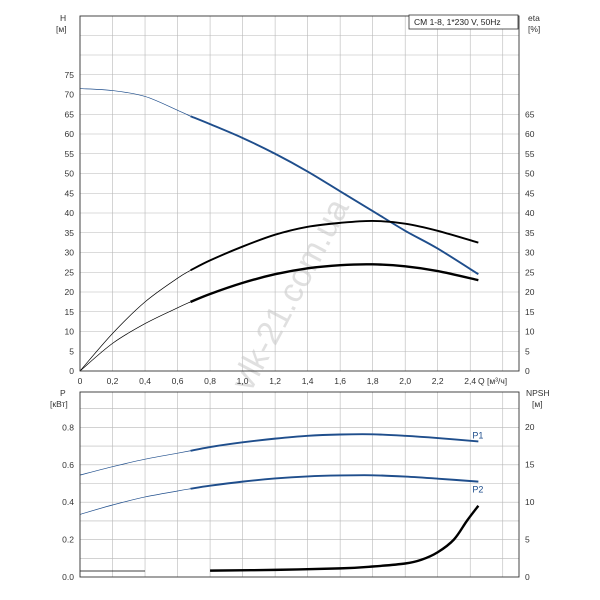 This screenshot has height=600, width=600. I want to click on bottom-left-axis-unit-bracket: [кВт], so click(59, 404).